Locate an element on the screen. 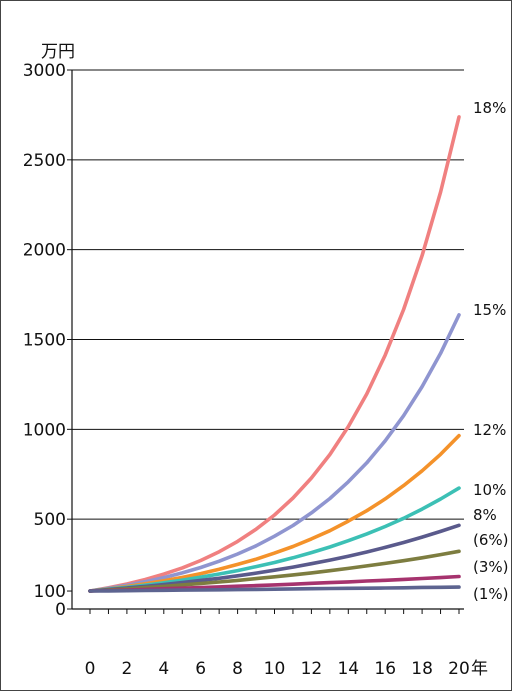 Image resolution: width=512 pixels, height=692 pixels. series-label-2: 12% is located at coordinates (489, 430).